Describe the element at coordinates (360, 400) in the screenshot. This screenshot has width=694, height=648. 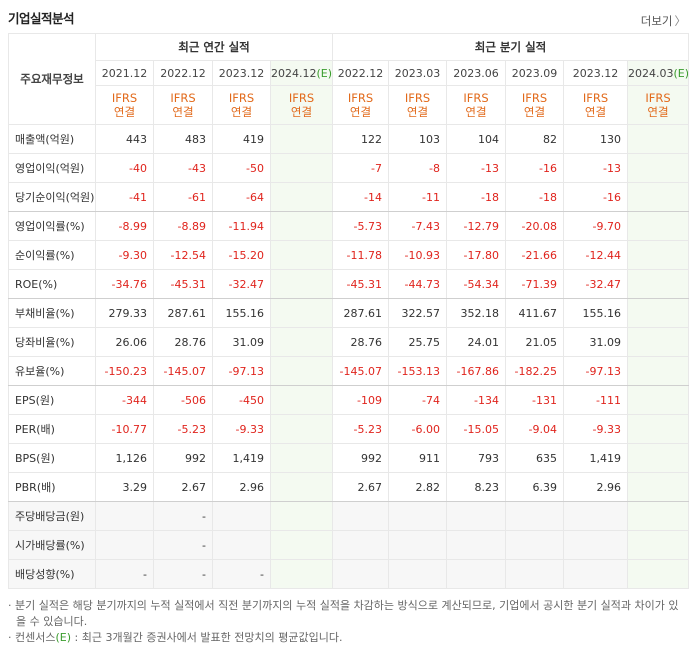
I see `value-cell: -109` at that location.